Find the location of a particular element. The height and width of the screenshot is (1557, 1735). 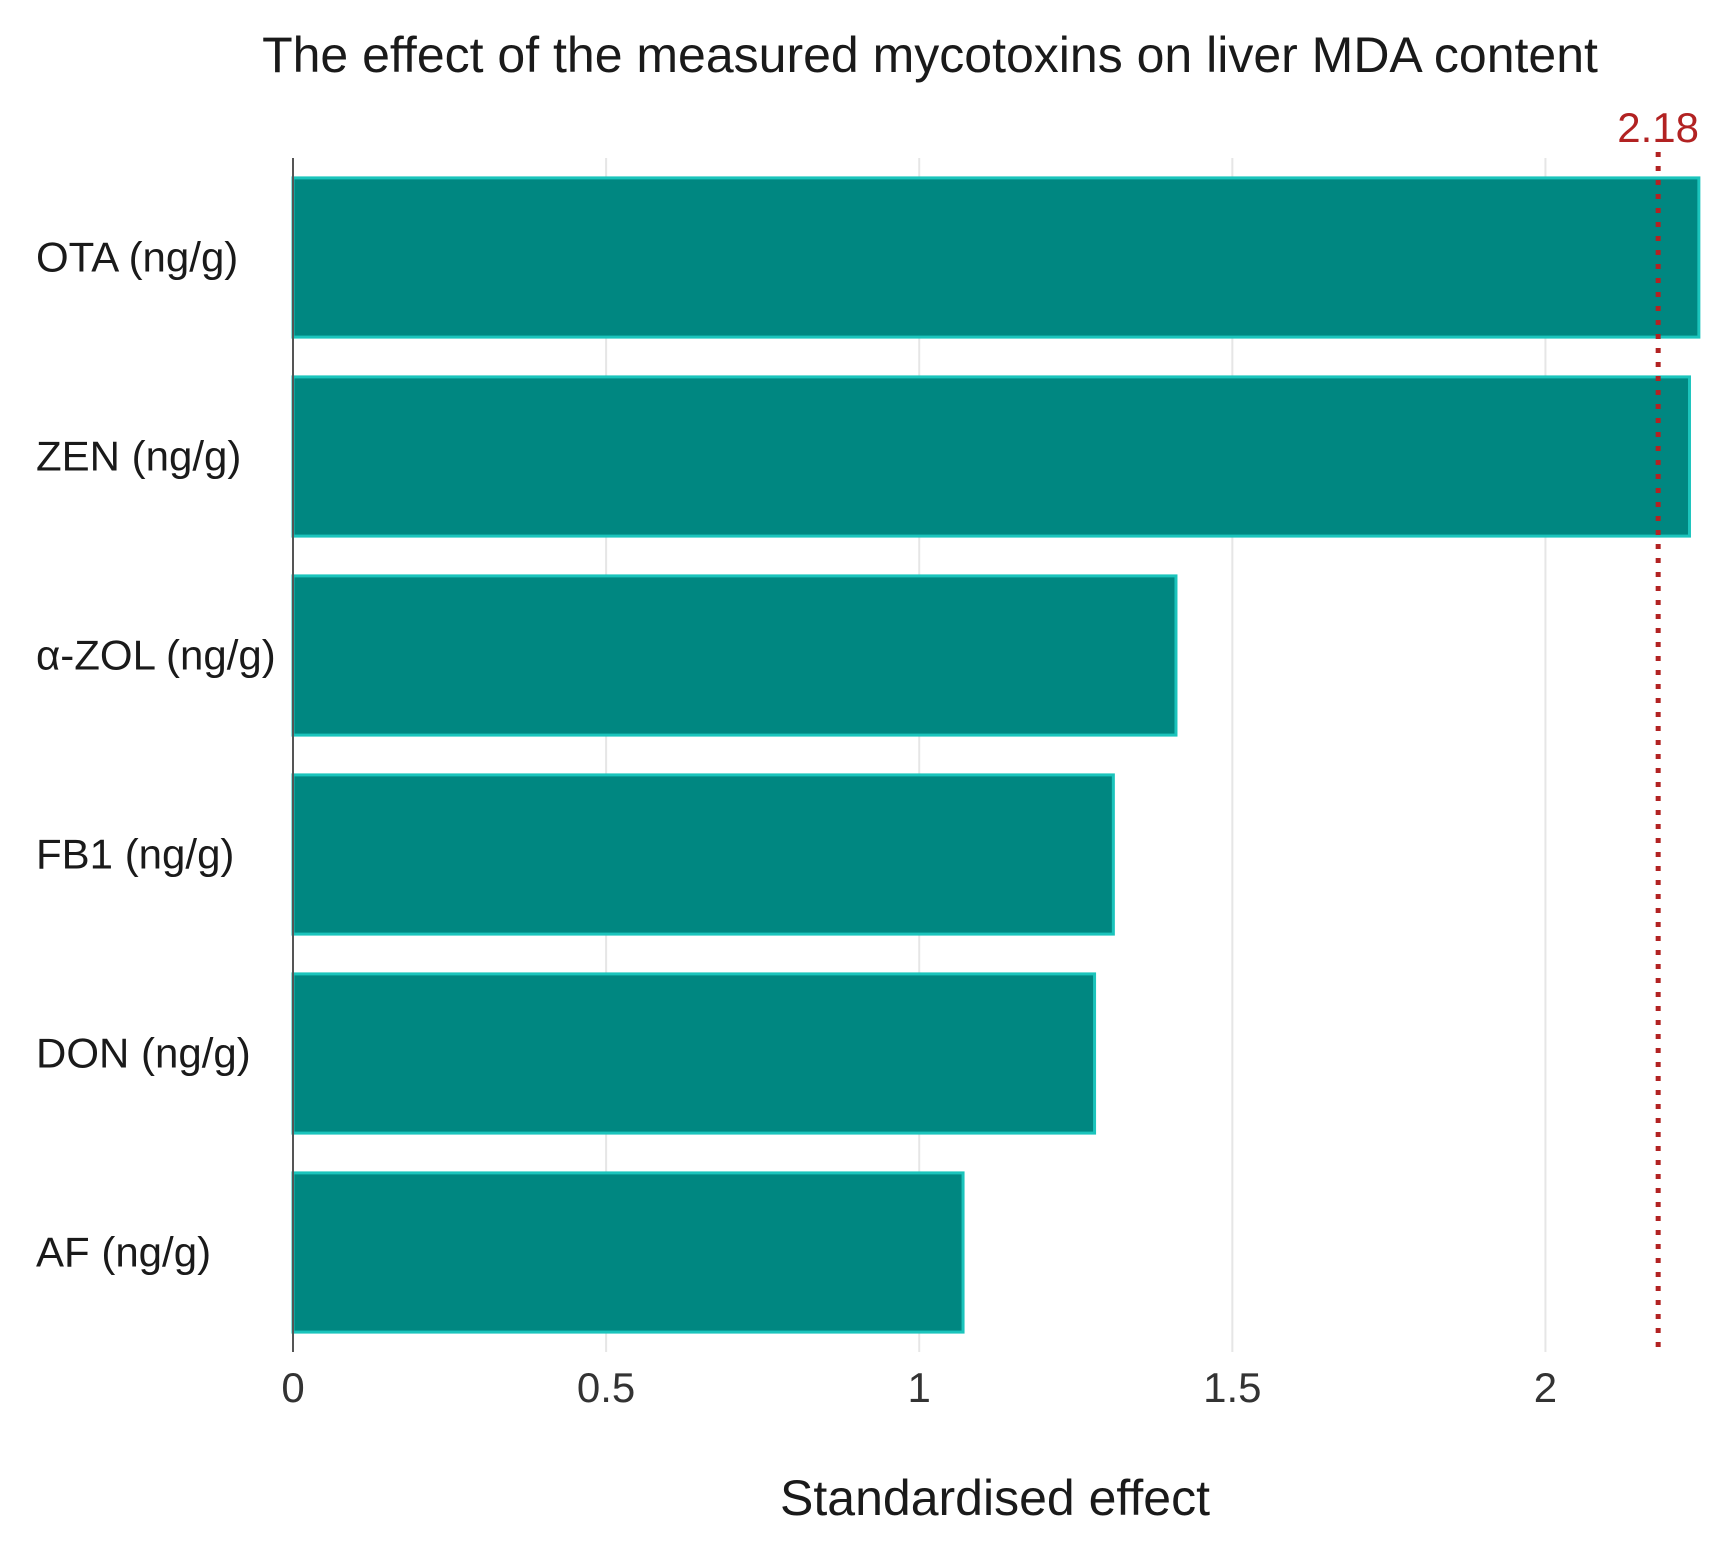

category-label-5: AF (ng/g) is located at coordinates (123, 1252).